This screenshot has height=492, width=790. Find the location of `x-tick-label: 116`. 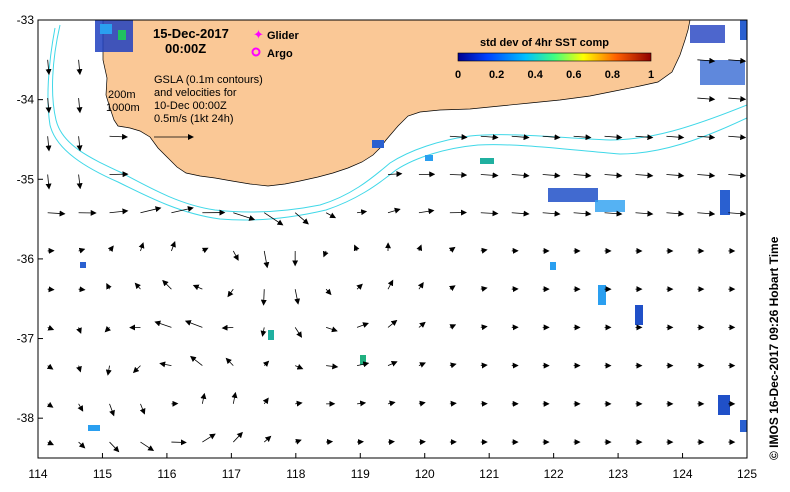

x-tick-label: 116 is located at coordinates (166, 474).